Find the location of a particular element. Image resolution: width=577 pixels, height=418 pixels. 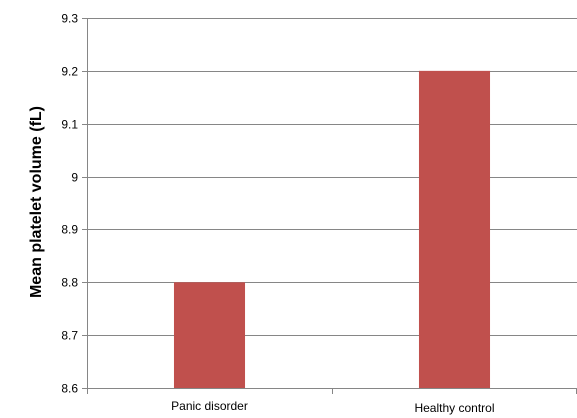

y-axis-title: Mean platelet volume (fL) is located at coordinates (36, 202).